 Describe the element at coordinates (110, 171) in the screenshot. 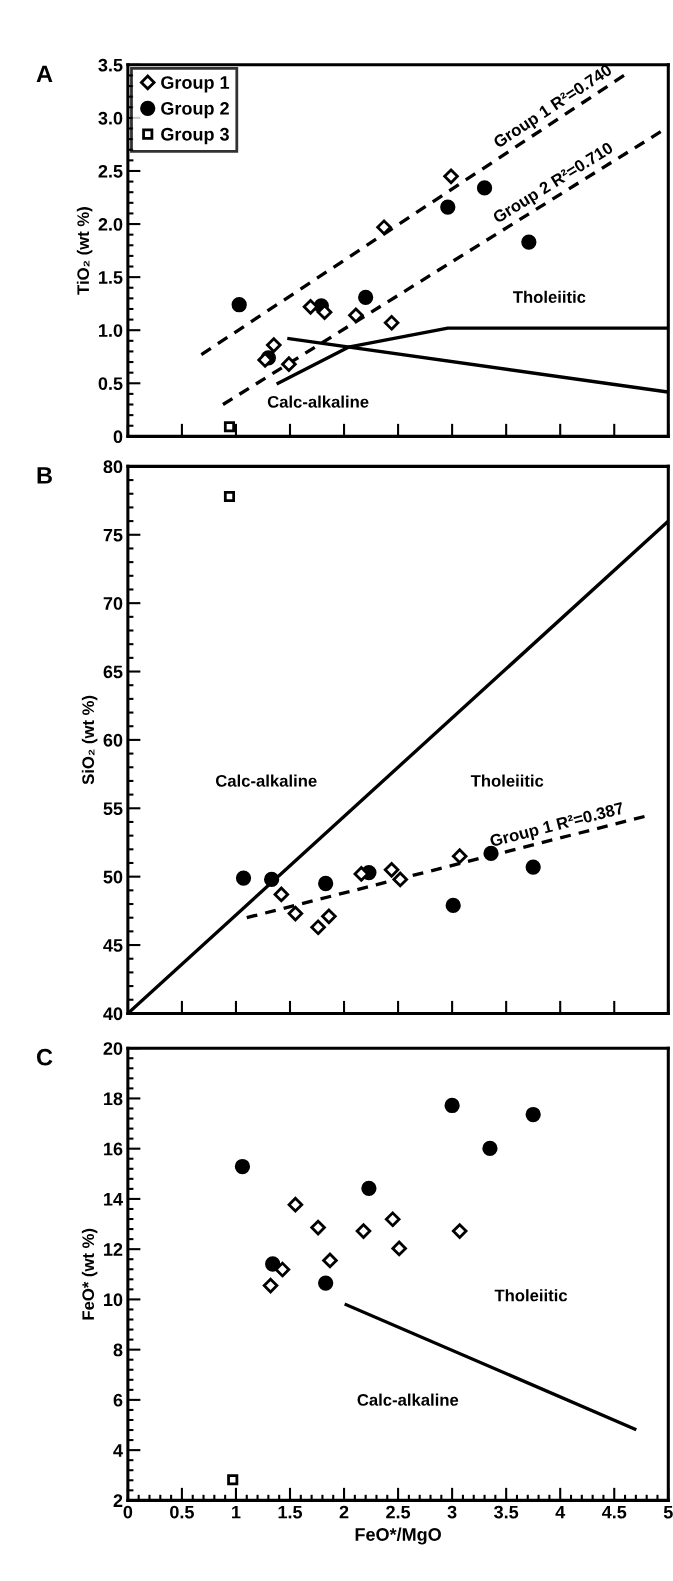

I see `y-tick-label: 2.5` at that location.